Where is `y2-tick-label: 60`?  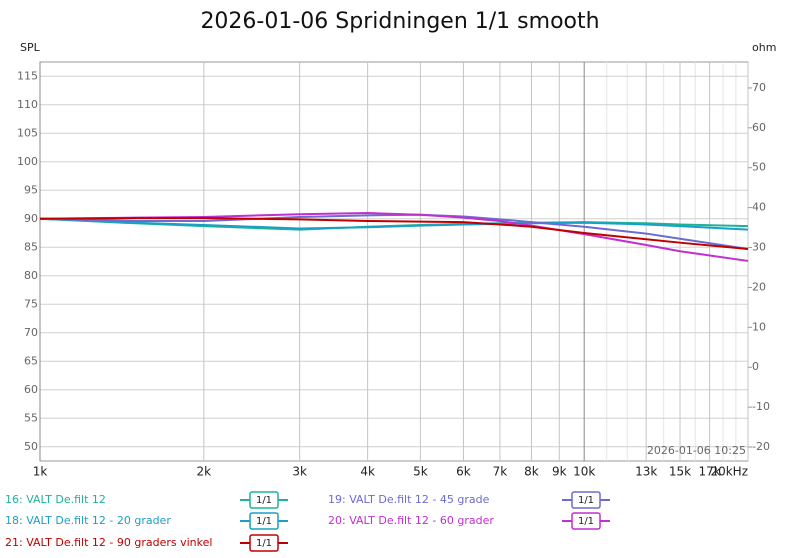
y2-tick-label: 60 is located at coordinates (759, 127).